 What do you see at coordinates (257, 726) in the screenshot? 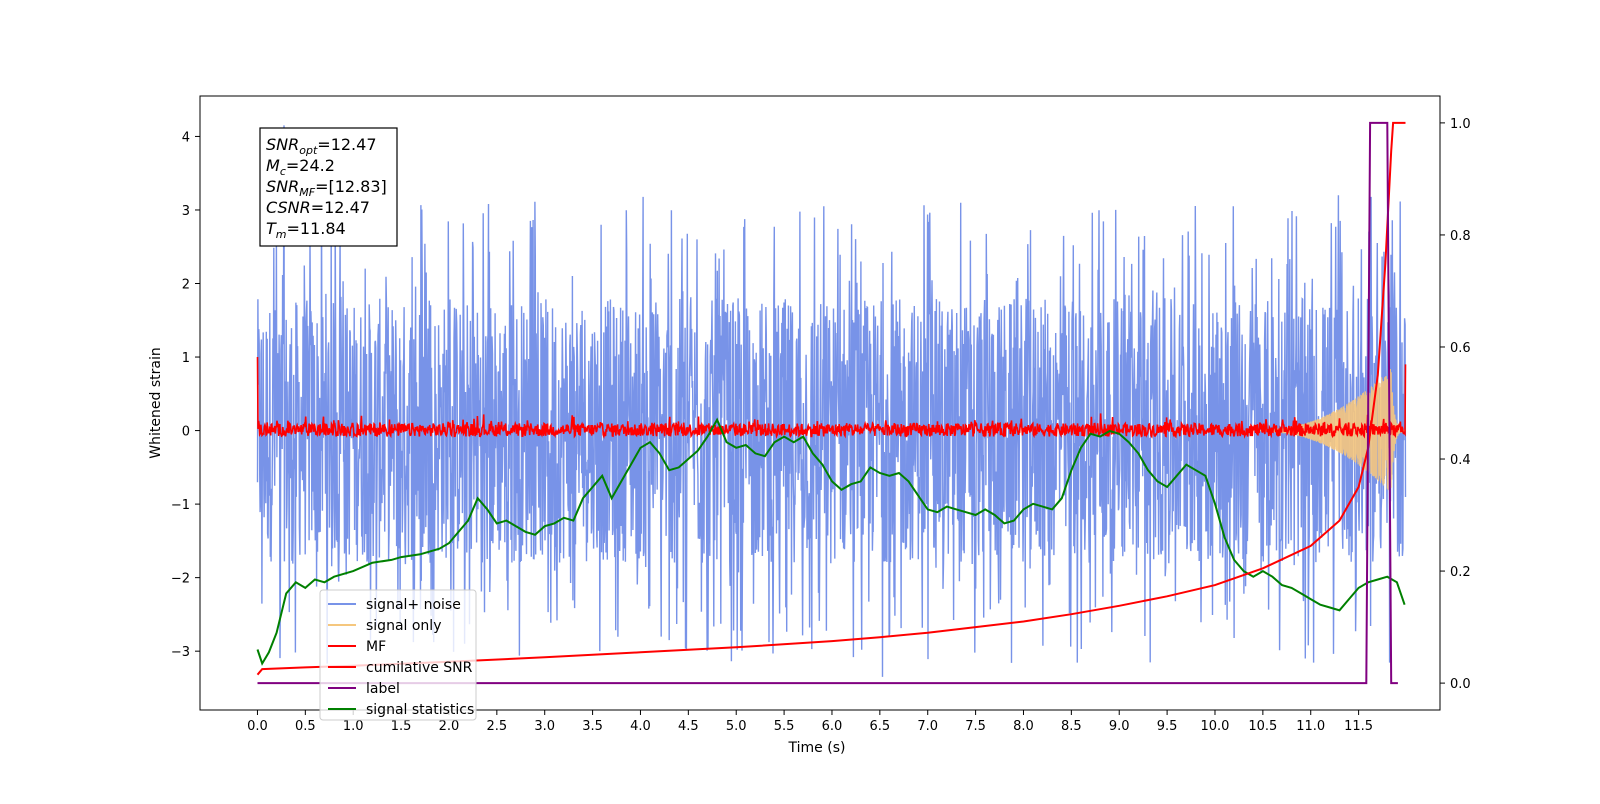
I see `x-tick-label: 0.0` at bounding box center [257, 726].